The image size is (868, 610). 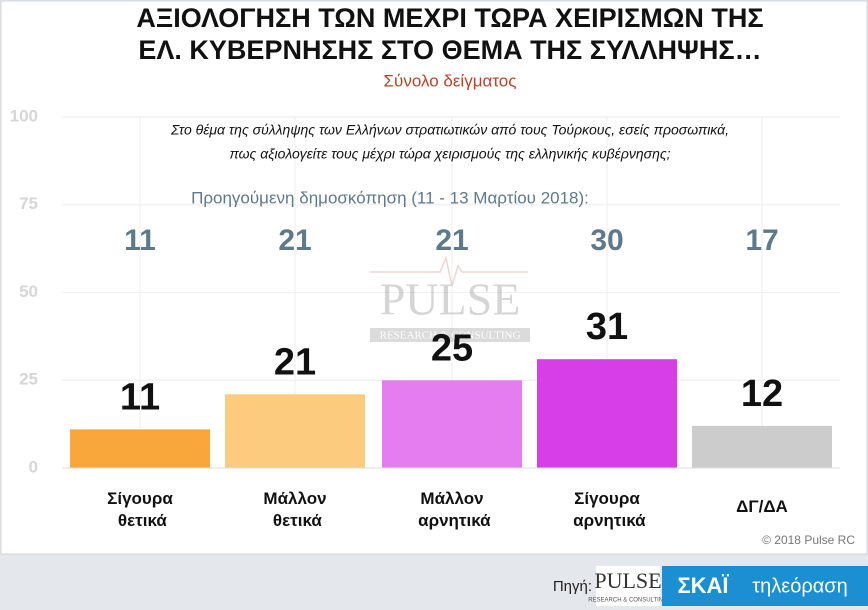 I want to click on x-tick-label: ΔΓ/ΔΑ, so click(x=762, y=506).